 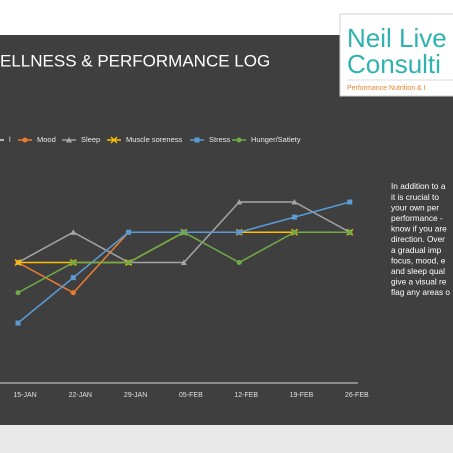 I want to click on legend-label: Sleep, so click(x=90, y=139).